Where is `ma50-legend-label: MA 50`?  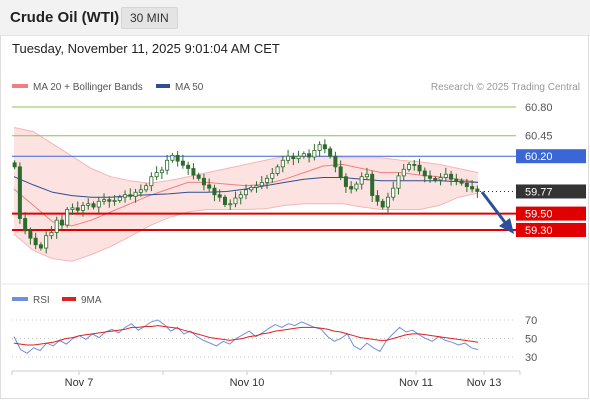 ma50-legend-label: MA 50 is located at coordinates (189, 87).